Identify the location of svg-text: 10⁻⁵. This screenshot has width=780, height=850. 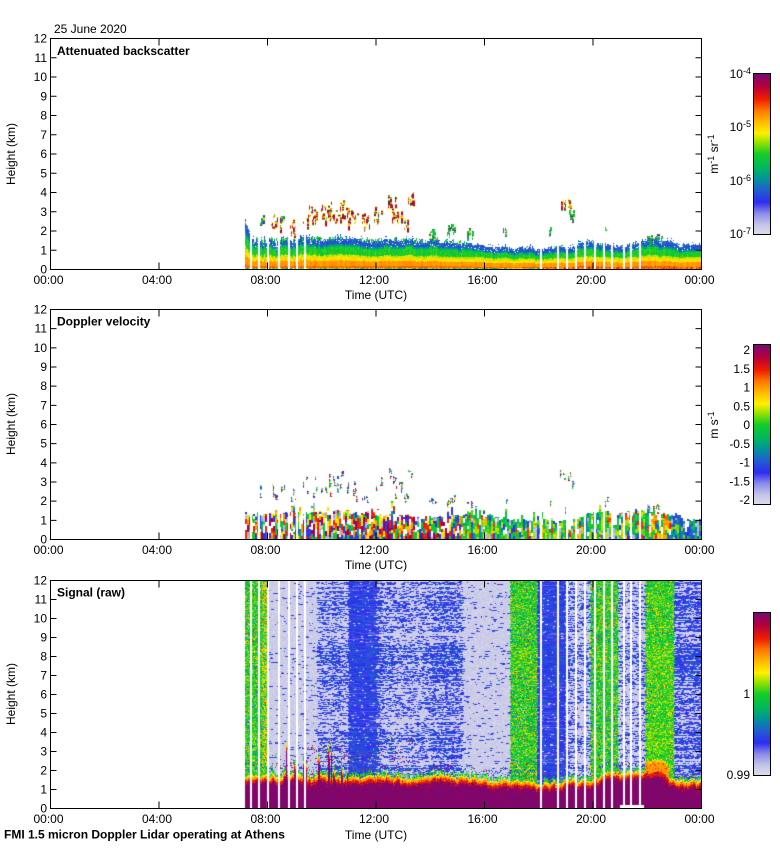
(740, 126).